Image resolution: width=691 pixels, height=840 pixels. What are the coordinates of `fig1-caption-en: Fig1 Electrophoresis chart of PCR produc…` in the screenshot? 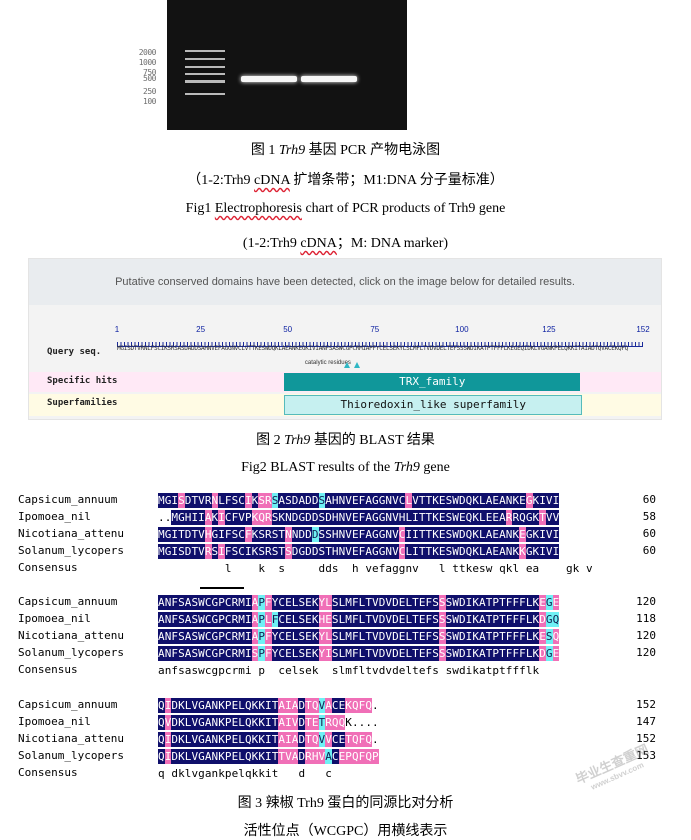 It's located at (345, 208).